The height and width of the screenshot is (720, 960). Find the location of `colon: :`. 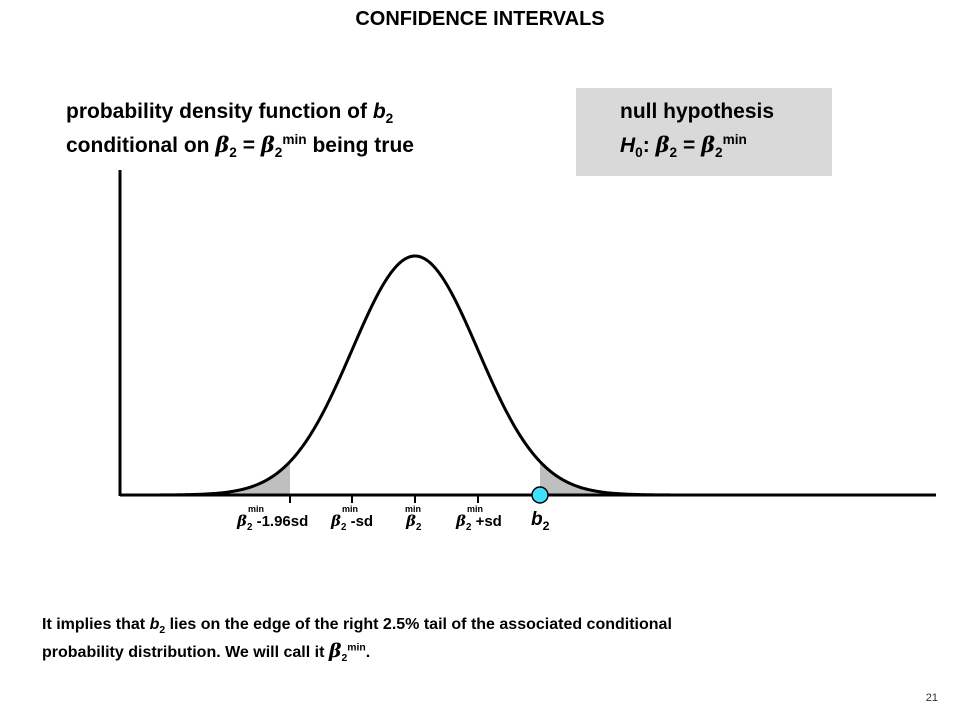

colon: : is located at coordinates (649, 145).